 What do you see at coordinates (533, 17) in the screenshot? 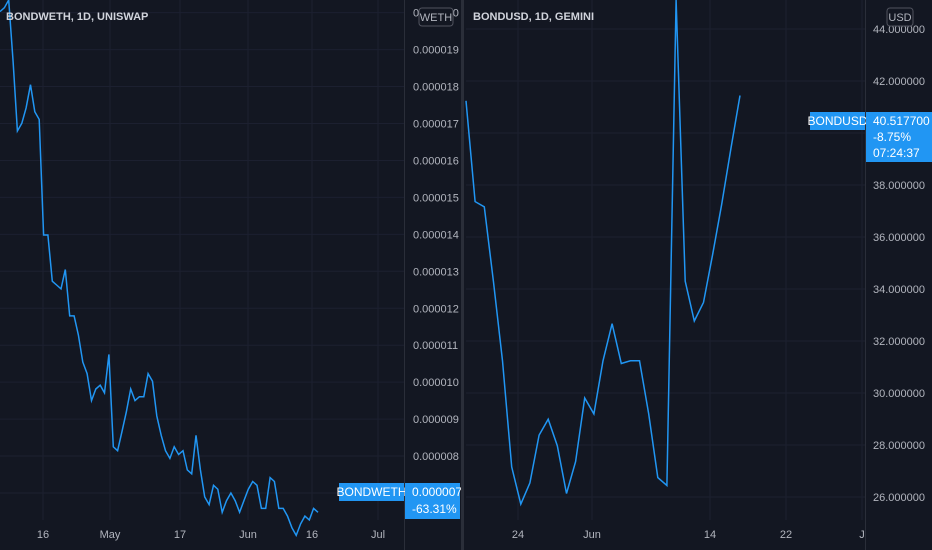
I see `bondusd-title: BONDUSD, 1D, GEMINI` at bounding box center [533, 17].